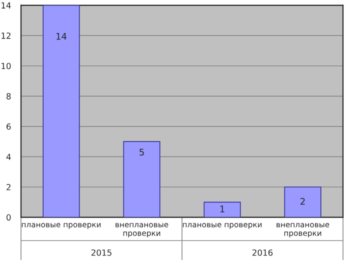 This screenshot has width=350, height=265. I want to click on y-tick-label: 6, so click(8, 126).